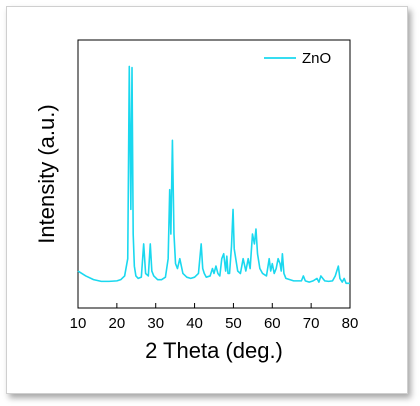  Describe the element at coordinates (155, 323) in the screenshot. I see `x-tick-label-30: 30` at that location.